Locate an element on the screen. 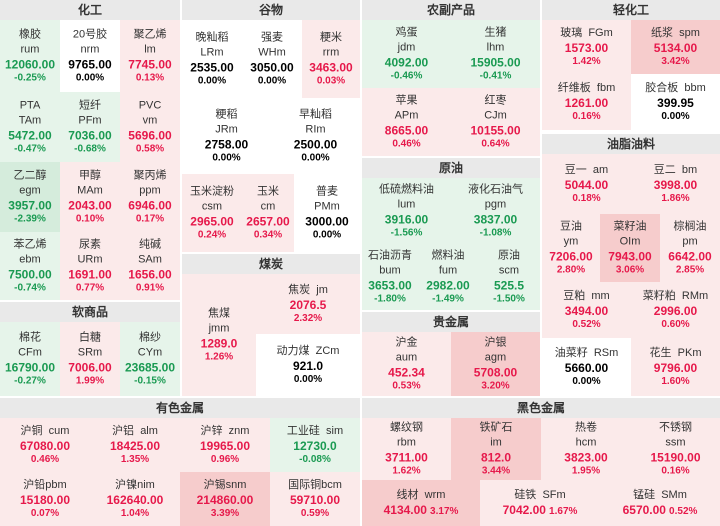 The height and width of the screenshot is (526, 720). quote-name: 棉纱 is located at coordinates (150, 337).